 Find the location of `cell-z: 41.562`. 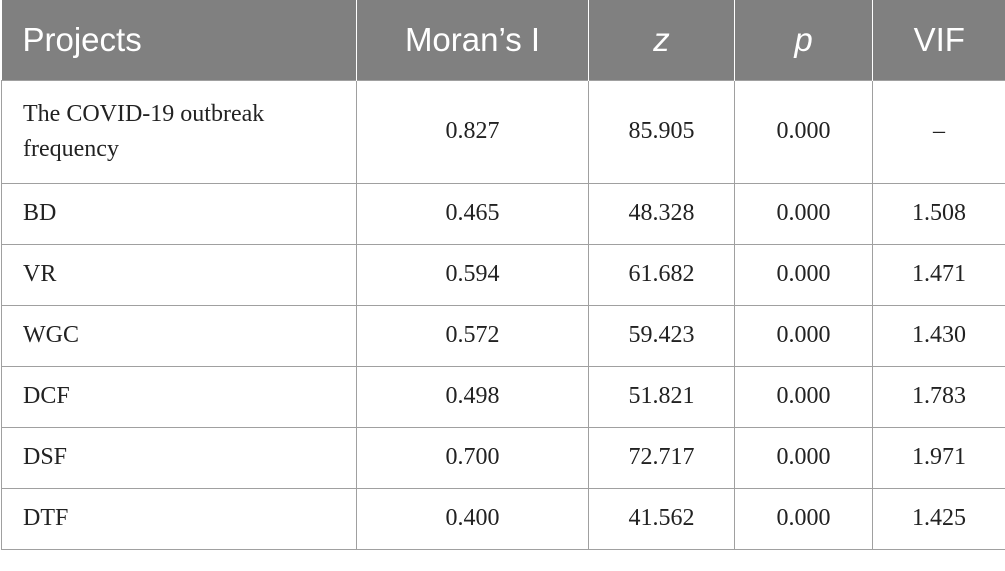

cell-z: 41.562 is located at coordinates (661, 518).